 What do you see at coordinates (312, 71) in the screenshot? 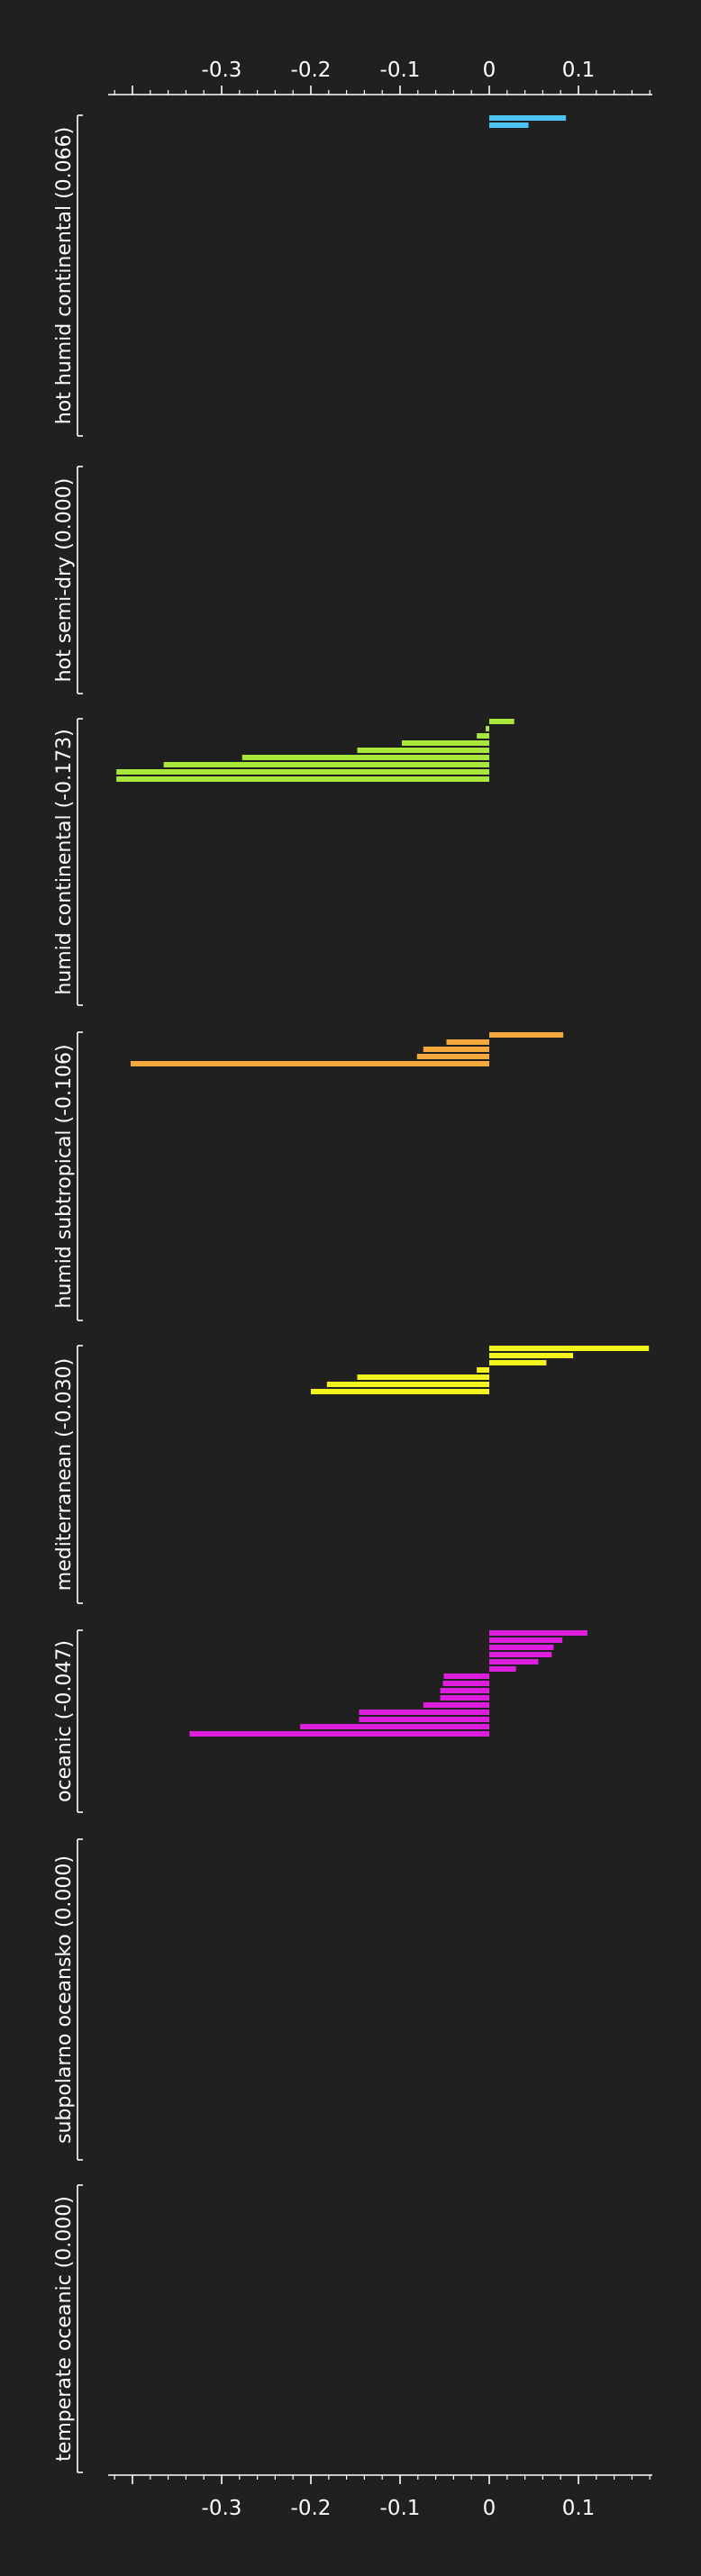
I see `top-axis-tick-label: -0.2` at bounding box center [312, 71].